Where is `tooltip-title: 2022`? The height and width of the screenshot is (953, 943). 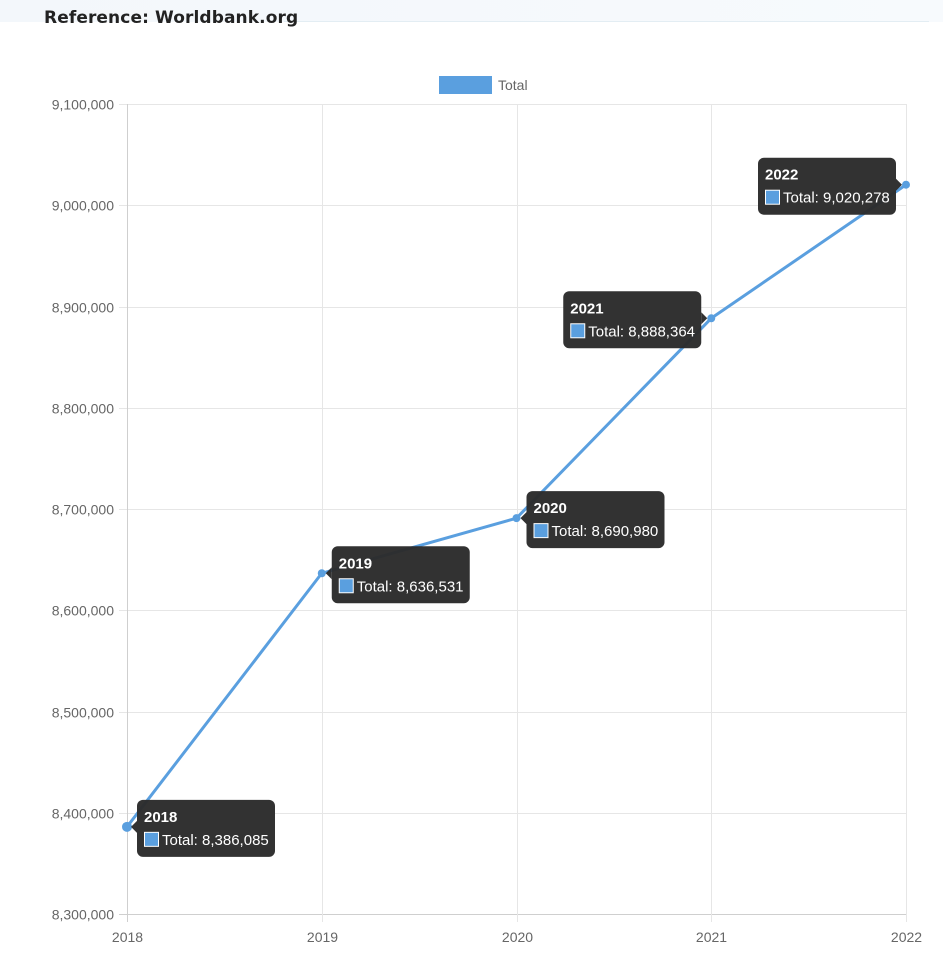
tooltip-title: 2022 is located at coordinates (781, 175).